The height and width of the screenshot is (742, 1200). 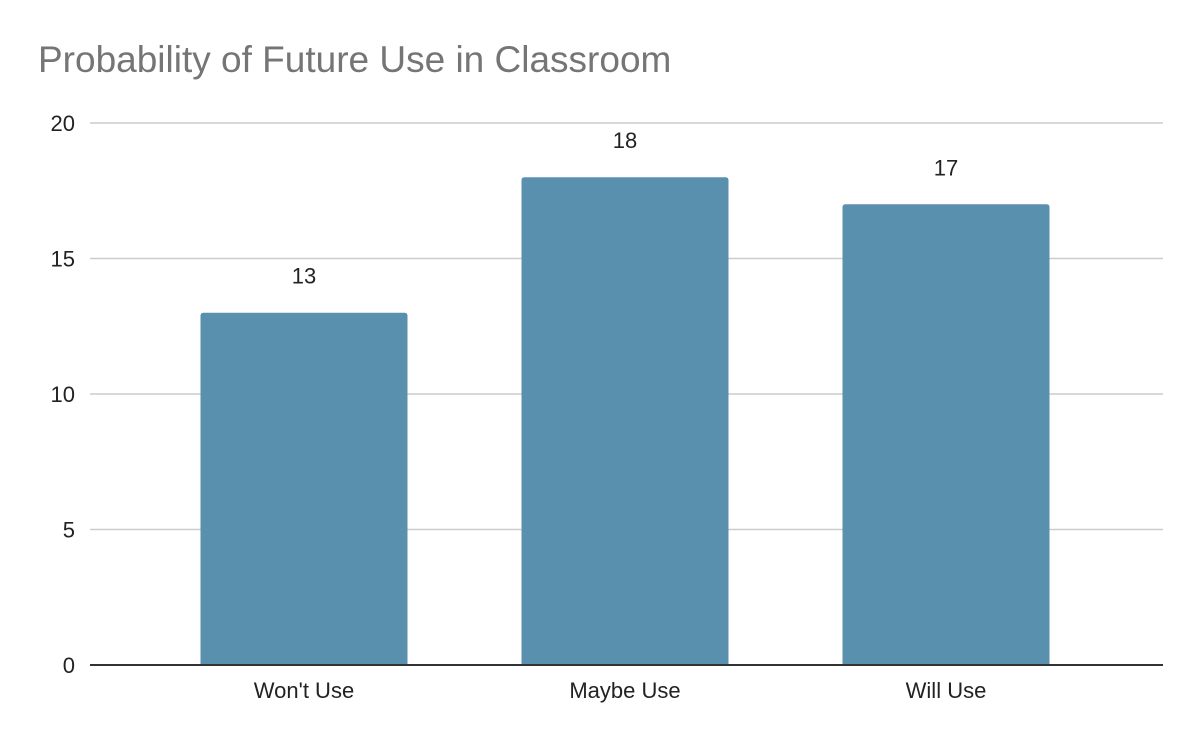 I want to click on x-tick-label: Maybe Use, so click(x=624, y=690).